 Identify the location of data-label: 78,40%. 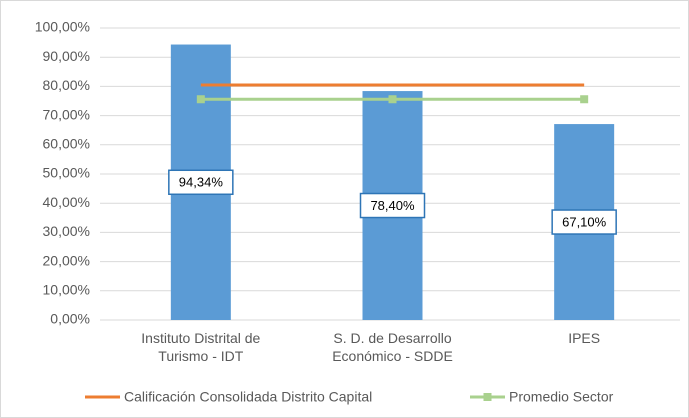
(392, 205).